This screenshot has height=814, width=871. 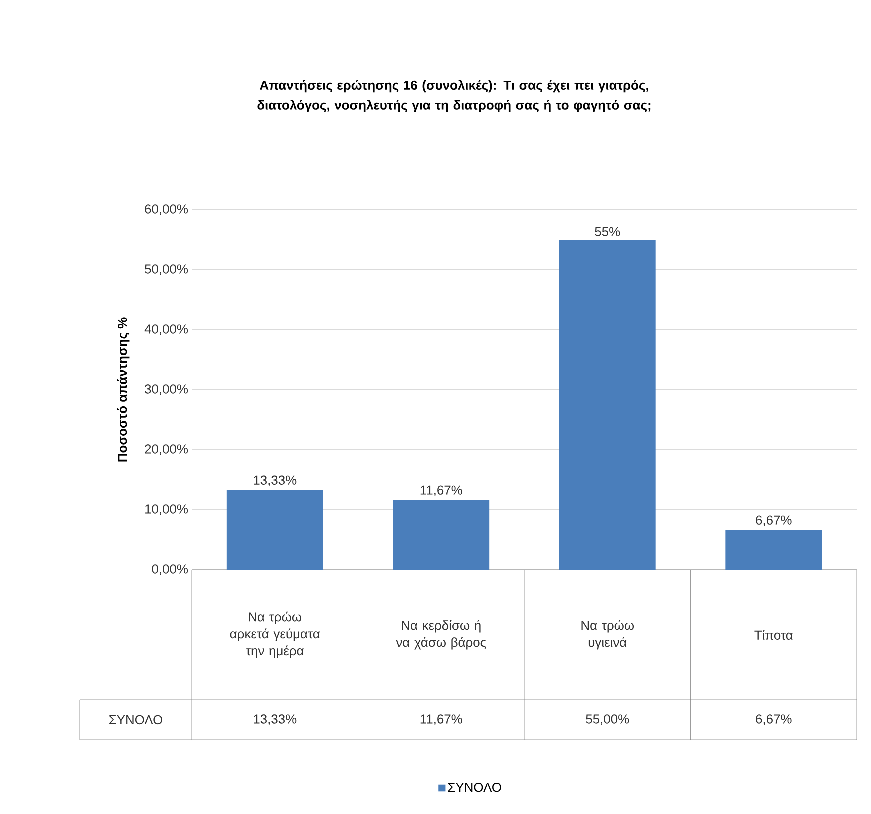 What do you see at coordinates (774, 720) in the screenshot?
I see `text: 6,67%` at bounding box center [774, 720].